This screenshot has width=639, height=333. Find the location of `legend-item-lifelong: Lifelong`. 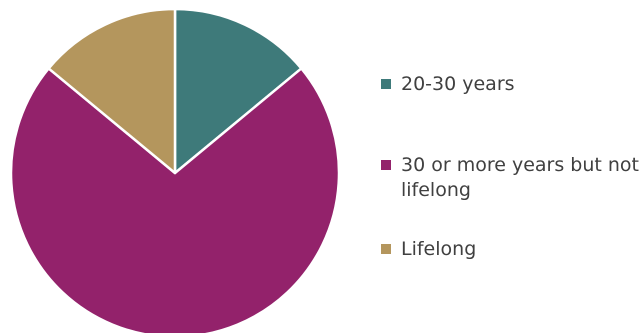

legend-item-lifelong: Lifelong is located at coordinates (510, 249).